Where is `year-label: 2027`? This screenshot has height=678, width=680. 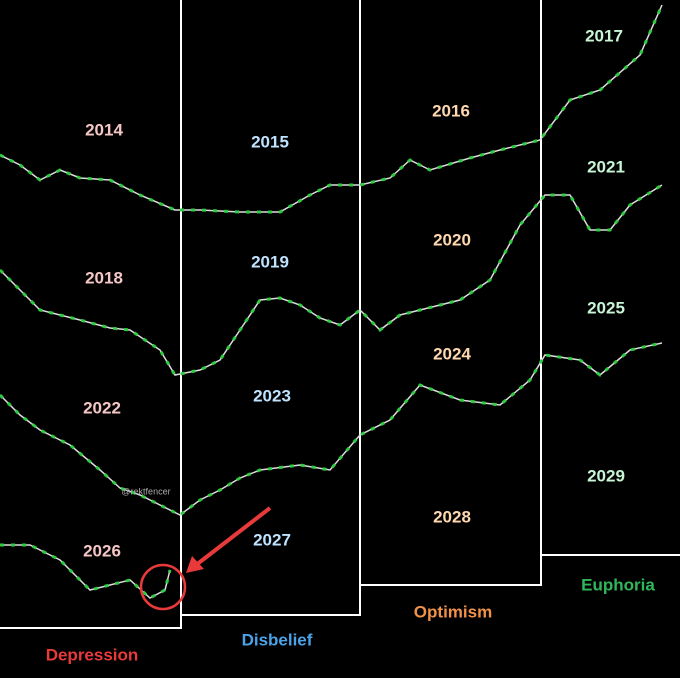 year-label: 2027 is located at coordinates (272, 539).